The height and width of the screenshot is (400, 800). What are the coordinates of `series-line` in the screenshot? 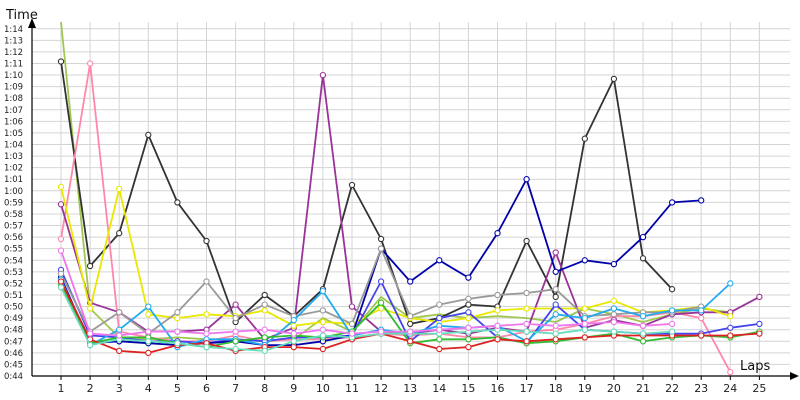 It's located at (366, 319).